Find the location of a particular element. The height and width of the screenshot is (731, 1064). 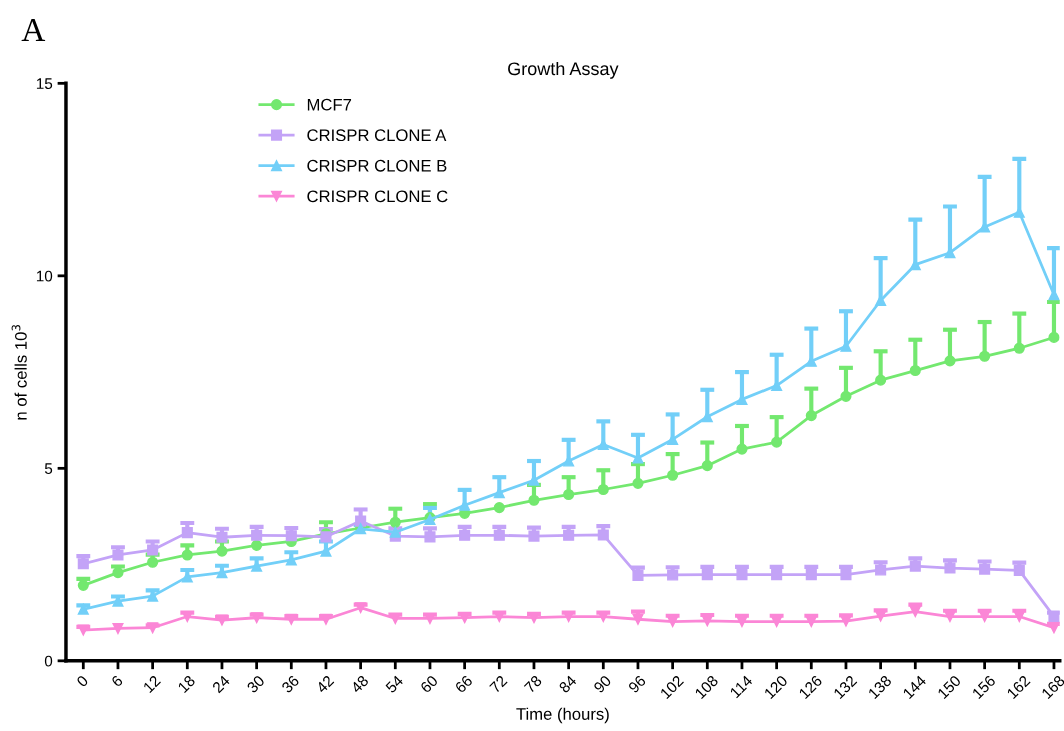

y-tick-label: 10 is located at coordinates (44, 276).